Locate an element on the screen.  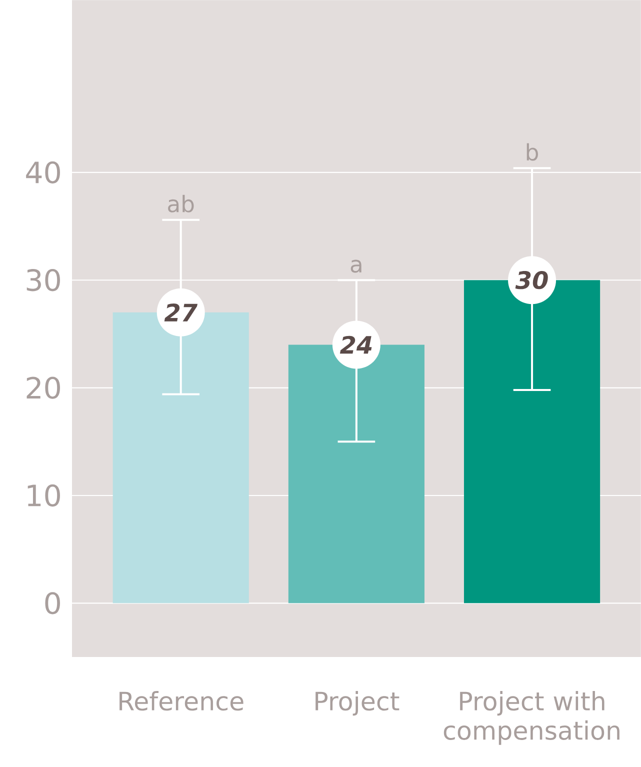
x-tick-label: Project is located at coordinates (357, 703).